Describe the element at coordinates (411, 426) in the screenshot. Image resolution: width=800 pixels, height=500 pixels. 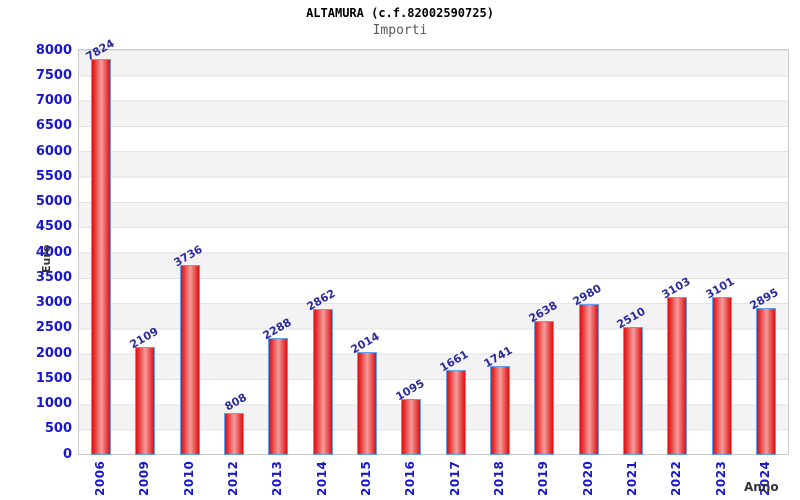
I see `bar-2016` at that location.